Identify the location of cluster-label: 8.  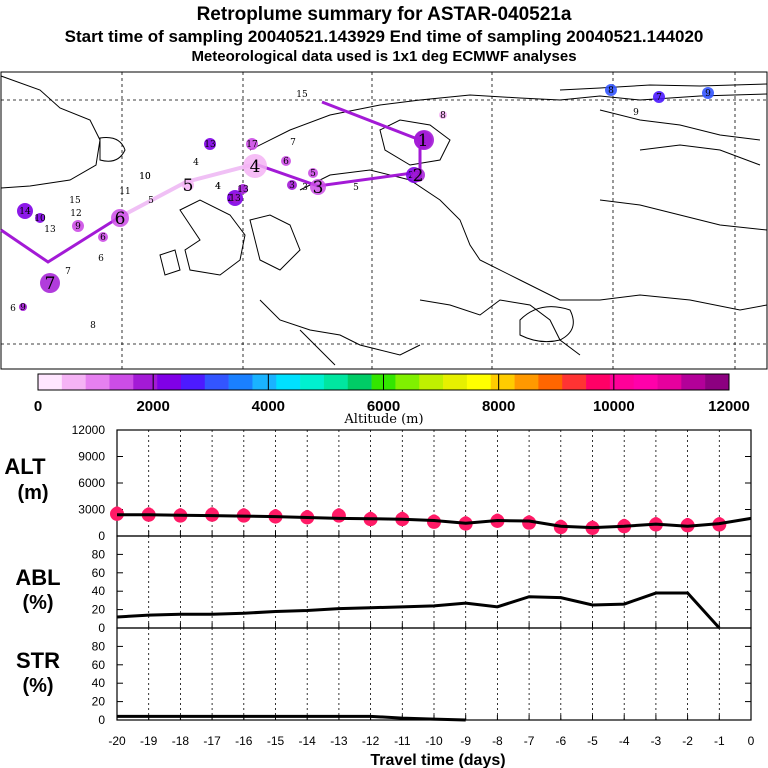
(93, 326).